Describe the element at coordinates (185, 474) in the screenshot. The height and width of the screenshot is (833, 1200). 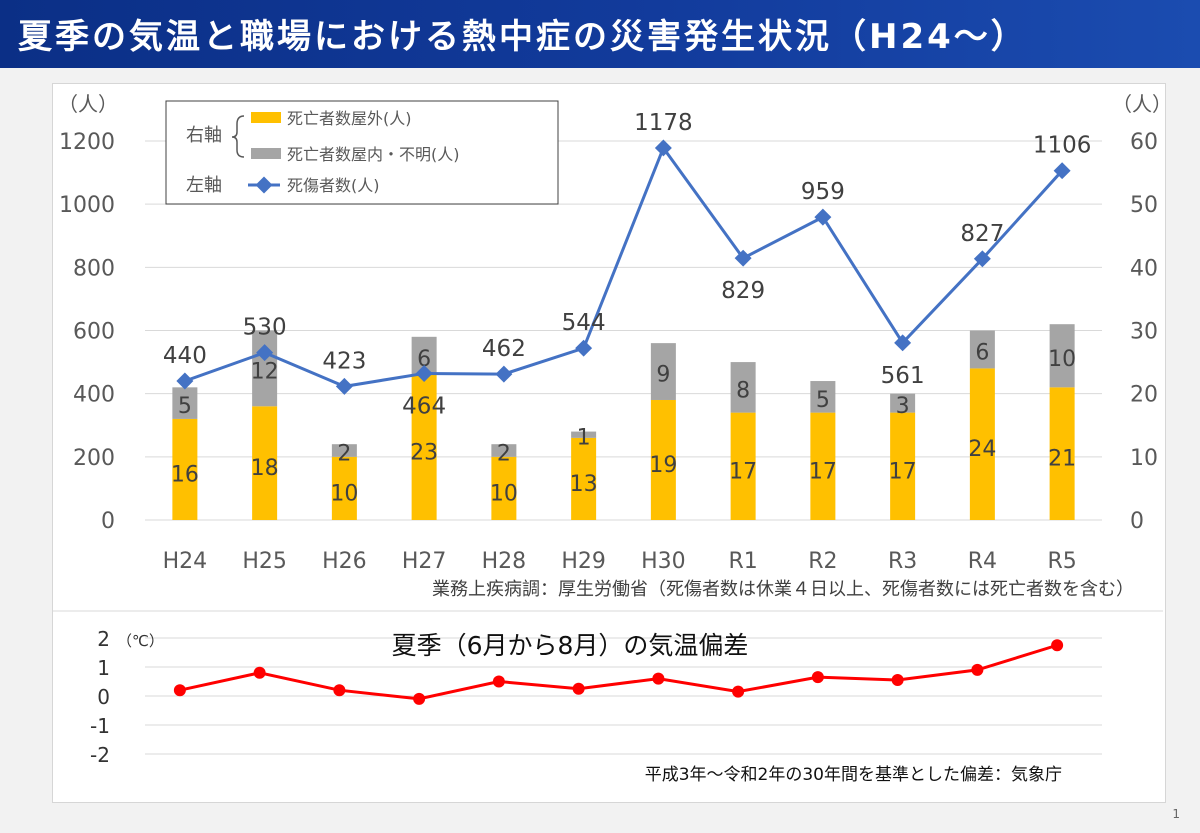
I see `bar-outdoor-data-label: 16` at that location.